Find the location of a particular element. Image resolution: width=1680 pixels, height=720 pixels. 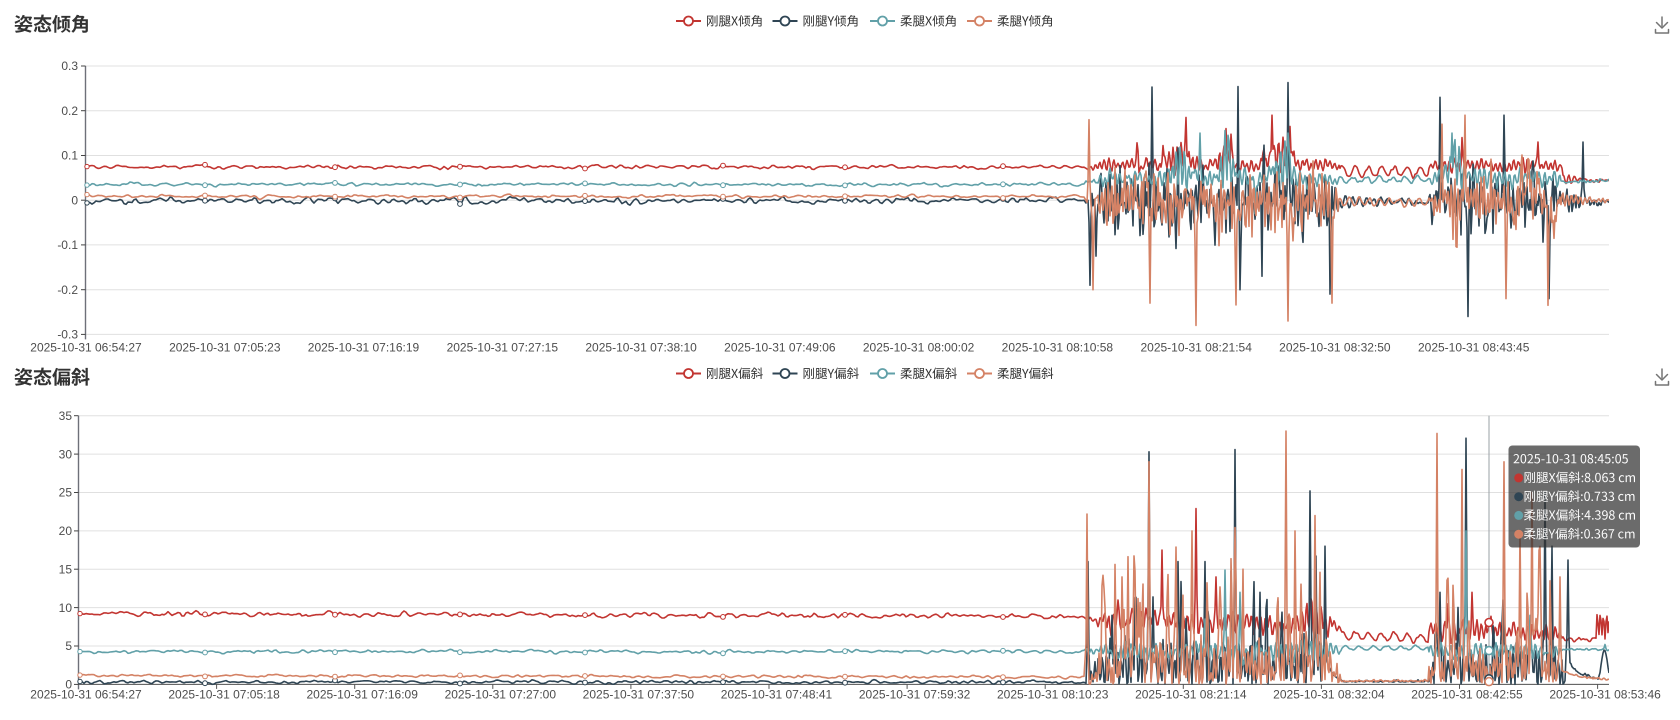

svg-text: 2025-10-31 08:43:45 is located at coordinates (1474, 348).